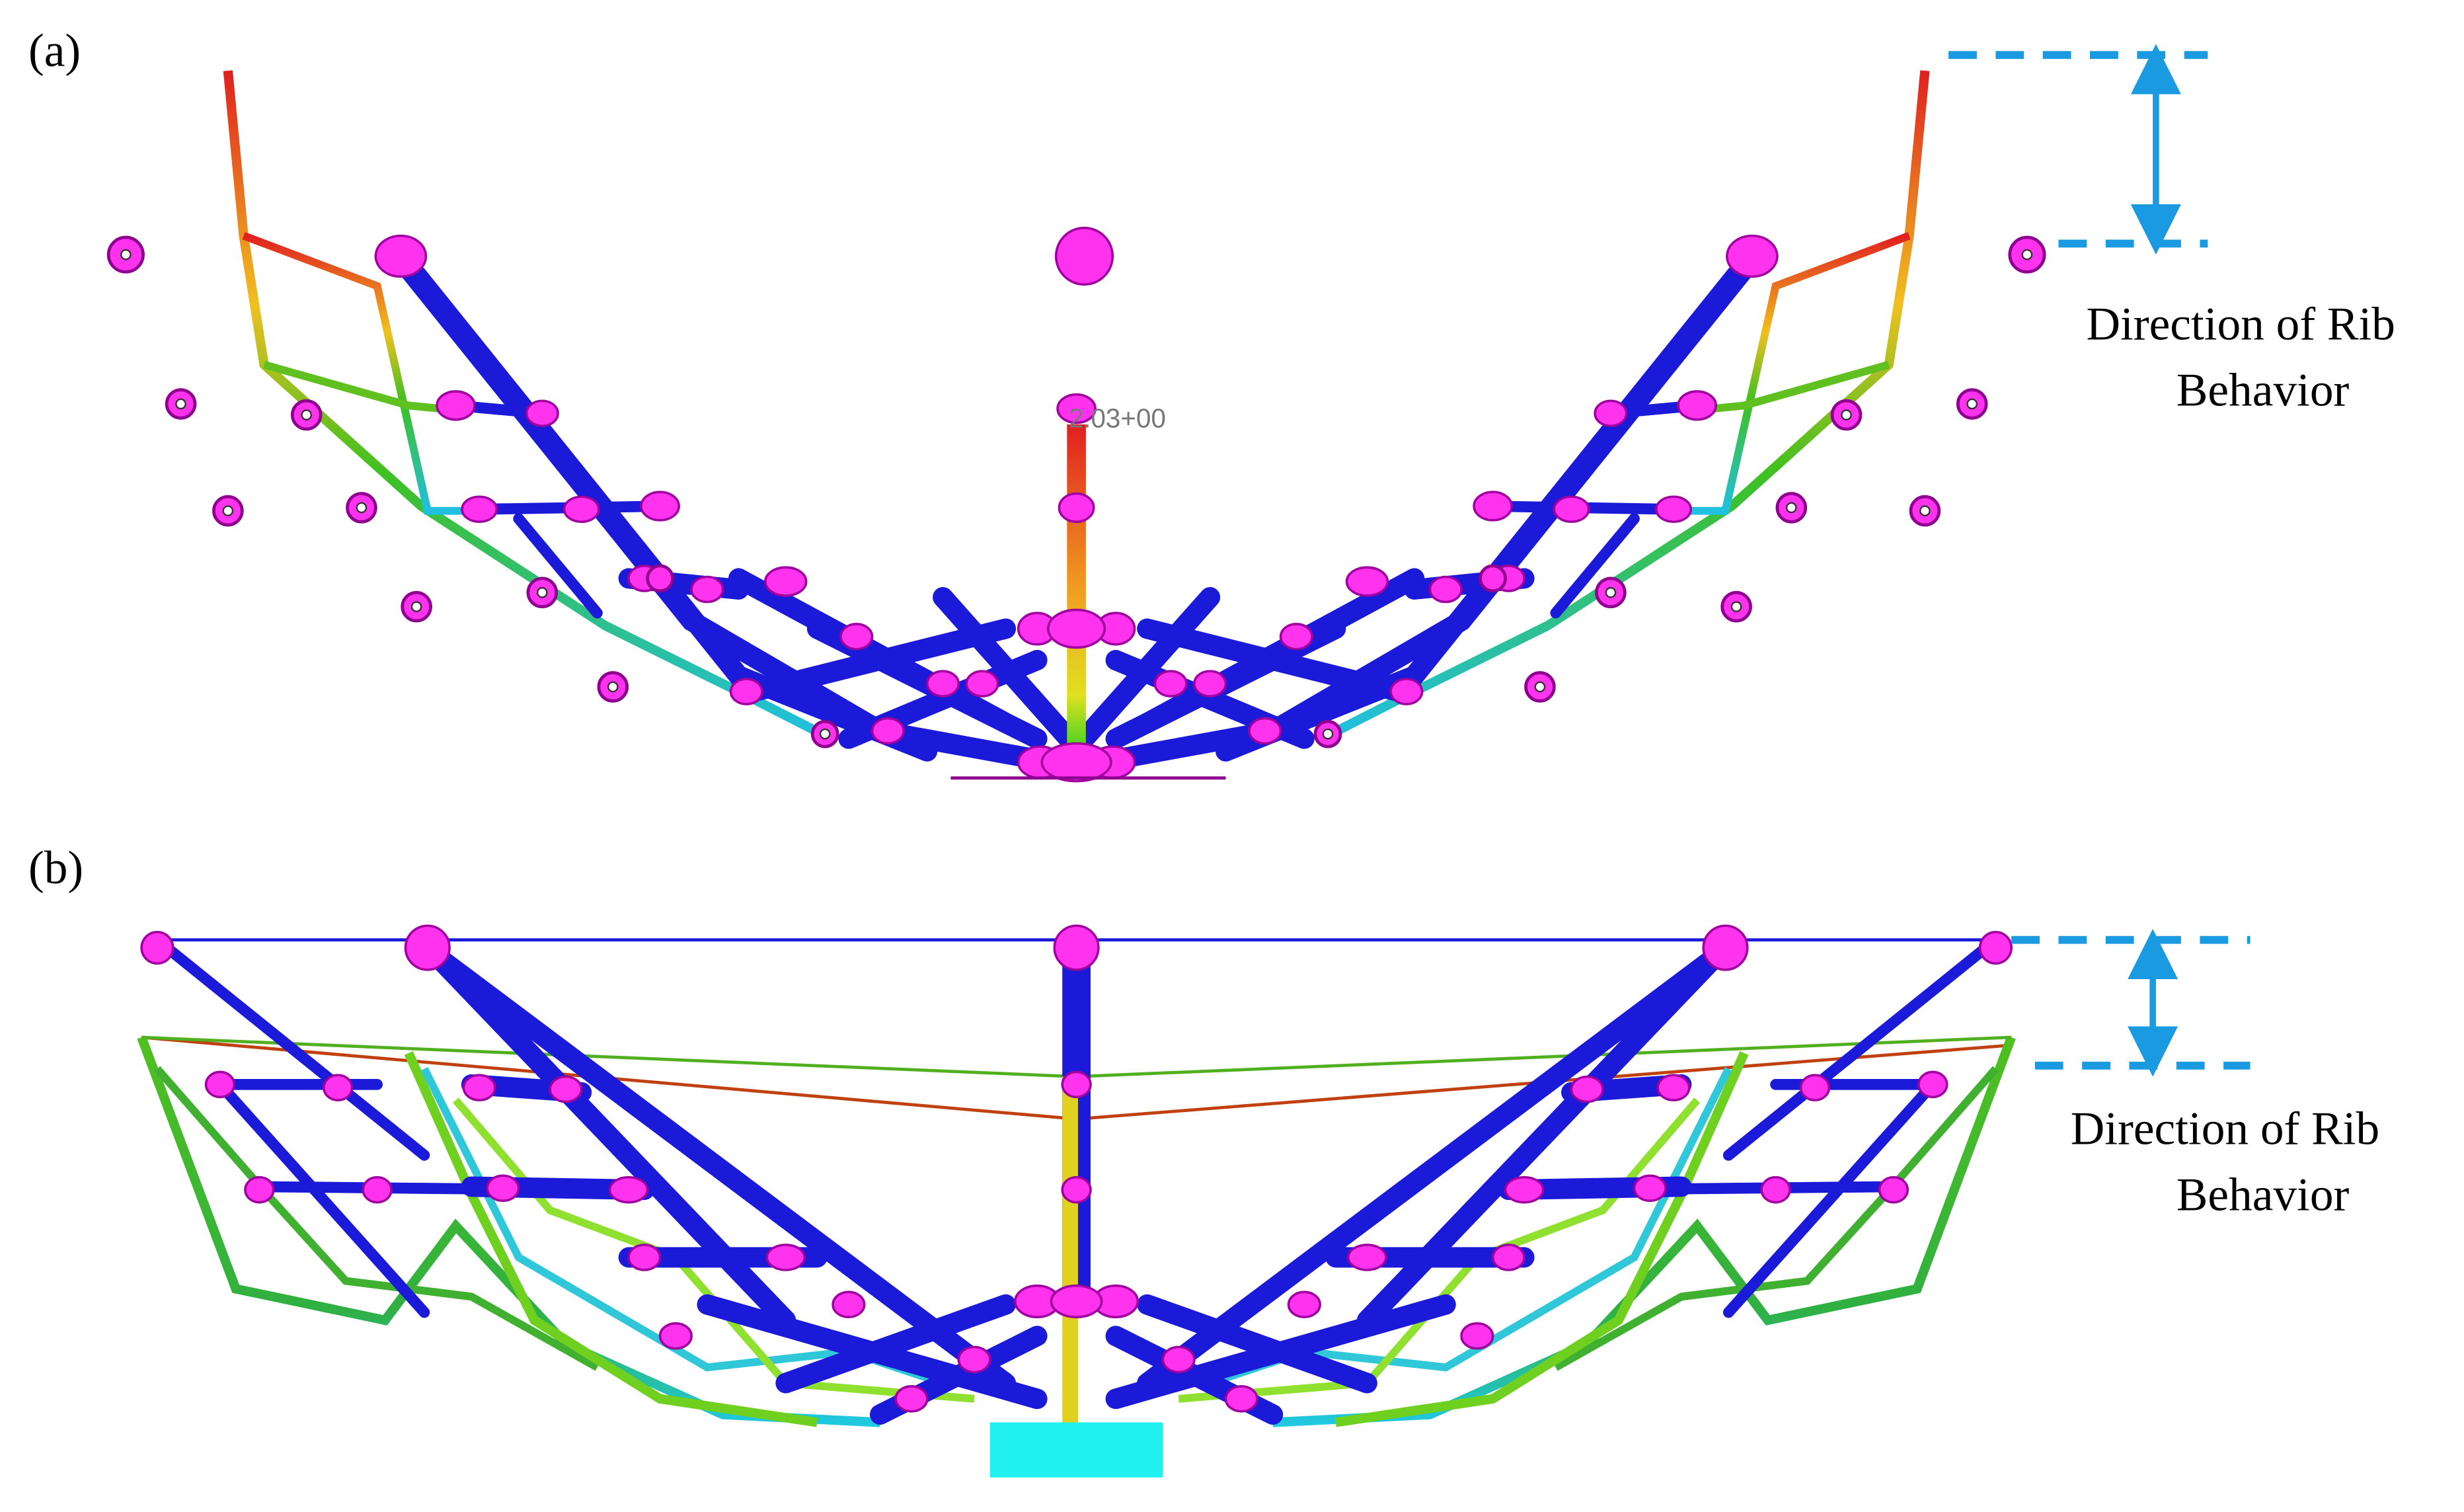 The image size is (2464, 1512). I want to click on structure-right, so click(1544, 1174).